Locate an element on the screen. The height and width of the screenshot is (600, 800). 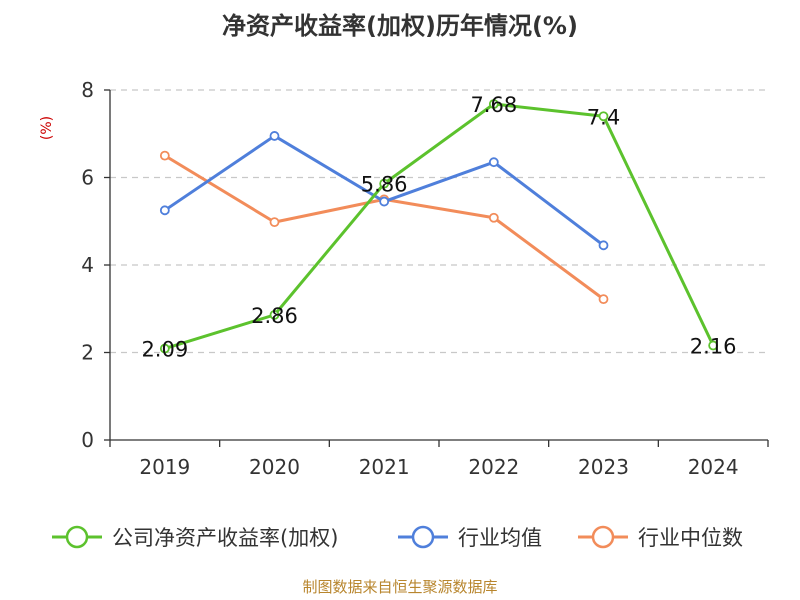
y-tick-label: 6 is located at coordinates (87, 178).